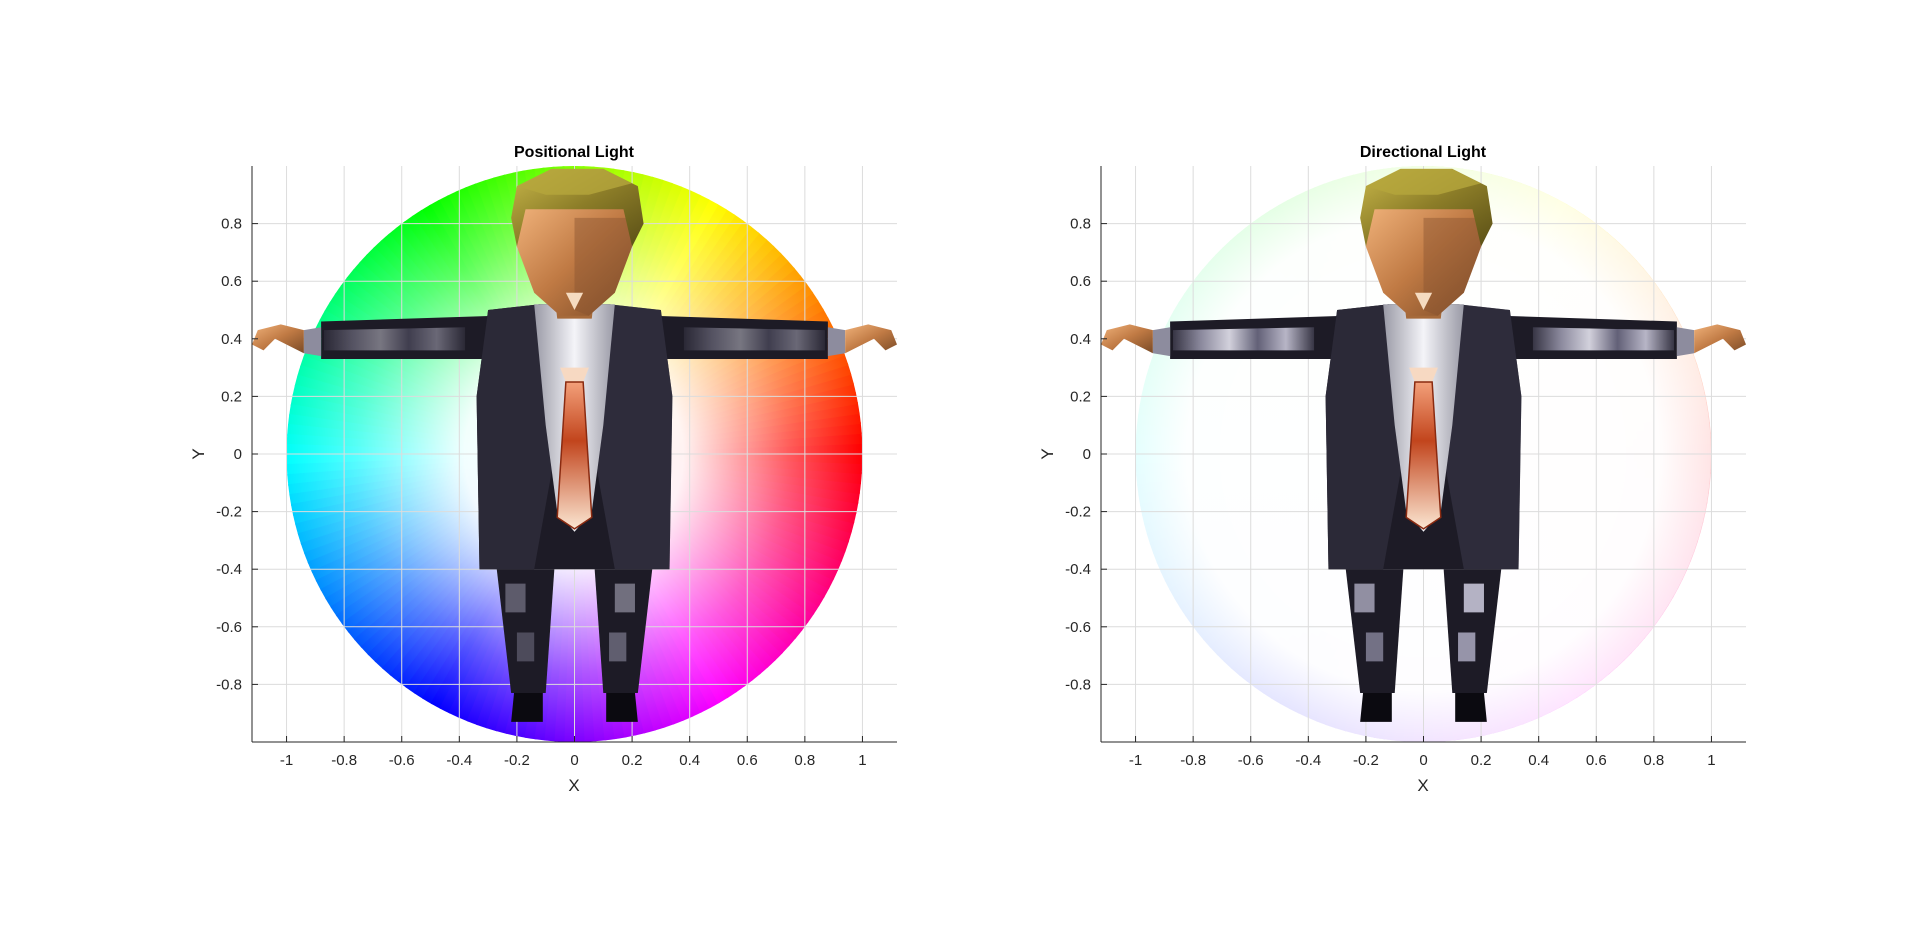  What do you see at coordinates (1423, 374) in the screenshot?
I see `tie-knot` at bounding box center [1423, 374].